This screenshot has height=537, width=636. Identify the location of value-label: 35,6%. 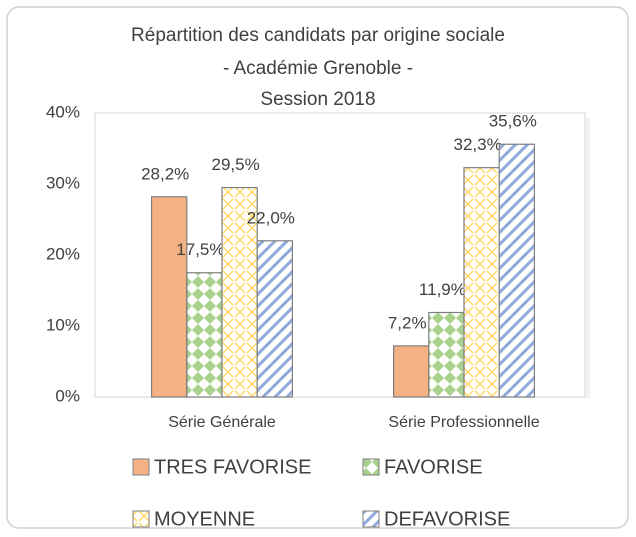
(513, 121).